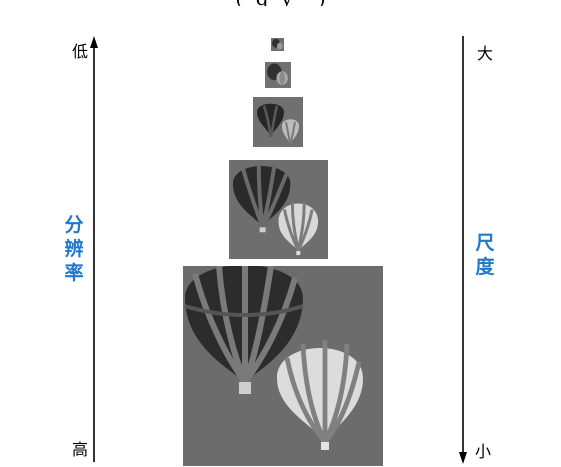 This screenshot has height=467, width=561. Describe the element at coordinates (485, 243) in the screenshot. I see `right-axis-title-char: 尺` at that location.